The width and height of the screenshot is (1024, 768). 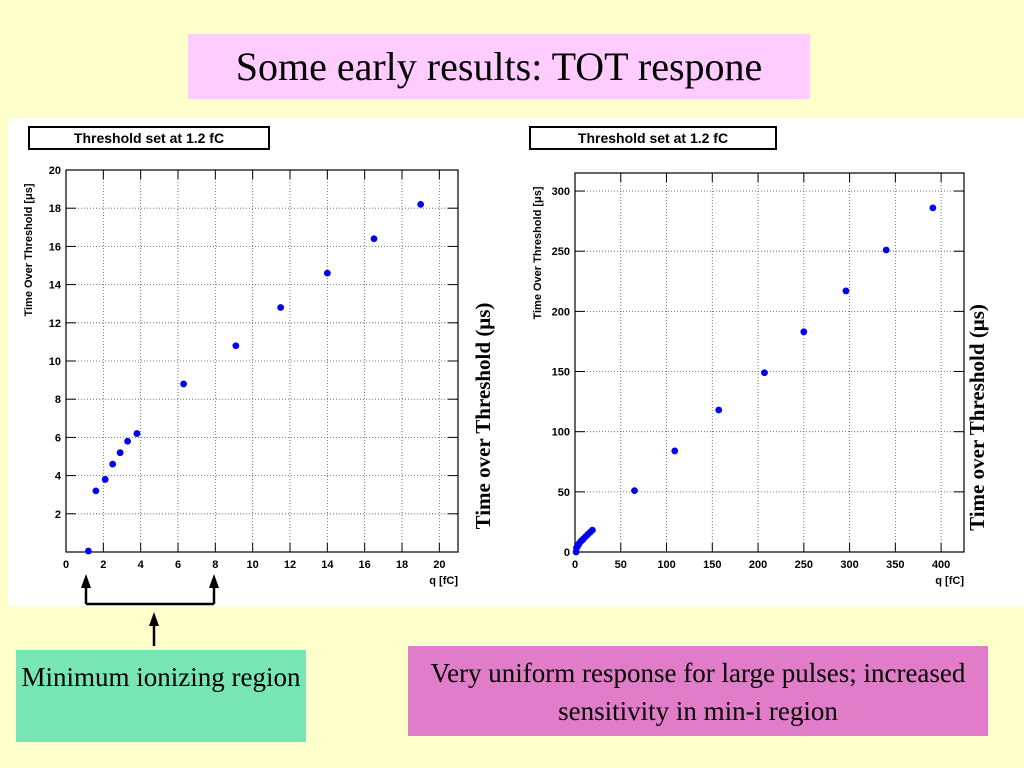 I want to click on y-tick-label: 250, so click(x=561, y=252).